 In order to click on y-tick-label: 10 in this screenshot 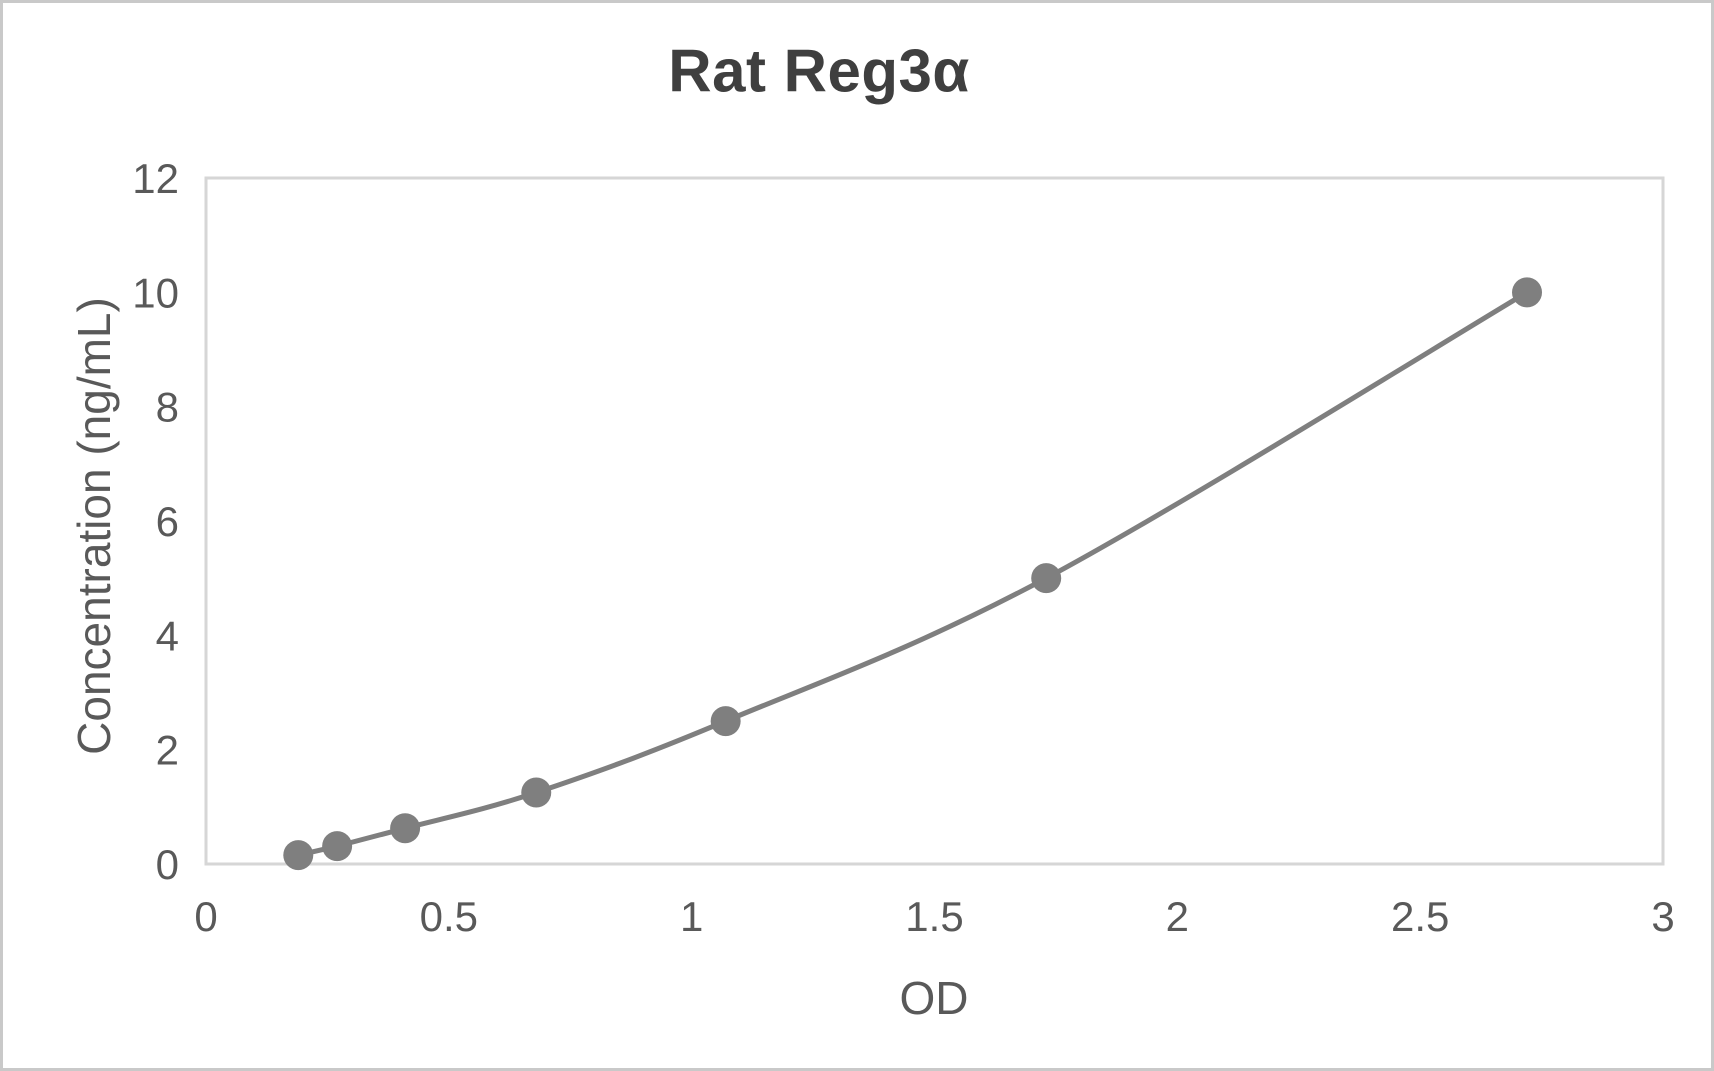, I will do `click(155, 292)`.